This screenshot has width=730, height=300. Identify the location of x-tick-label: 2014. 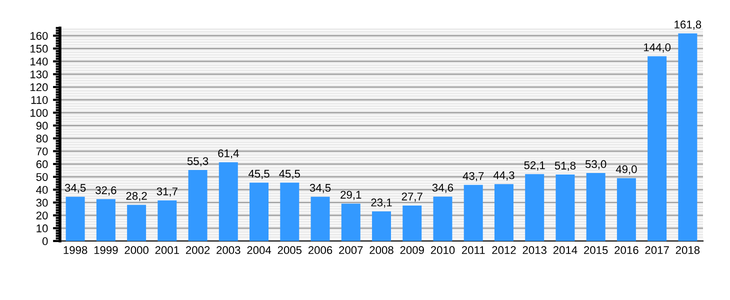
(565, 250).